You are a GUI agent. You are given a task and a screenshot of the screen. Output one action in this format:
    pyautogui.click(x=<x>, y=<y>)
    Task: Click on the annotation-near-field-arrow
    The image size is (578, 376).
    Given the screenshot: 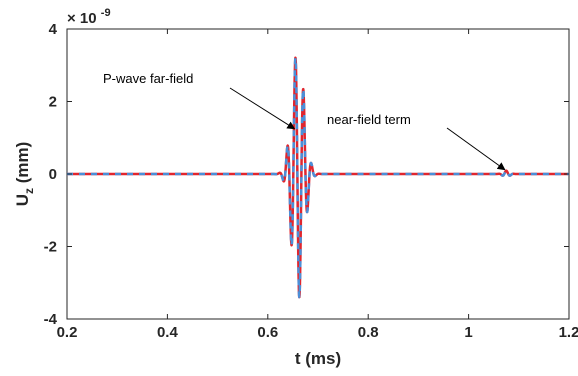 What is the action you would take?
    pyautogui.click(x=476, y=149)
    